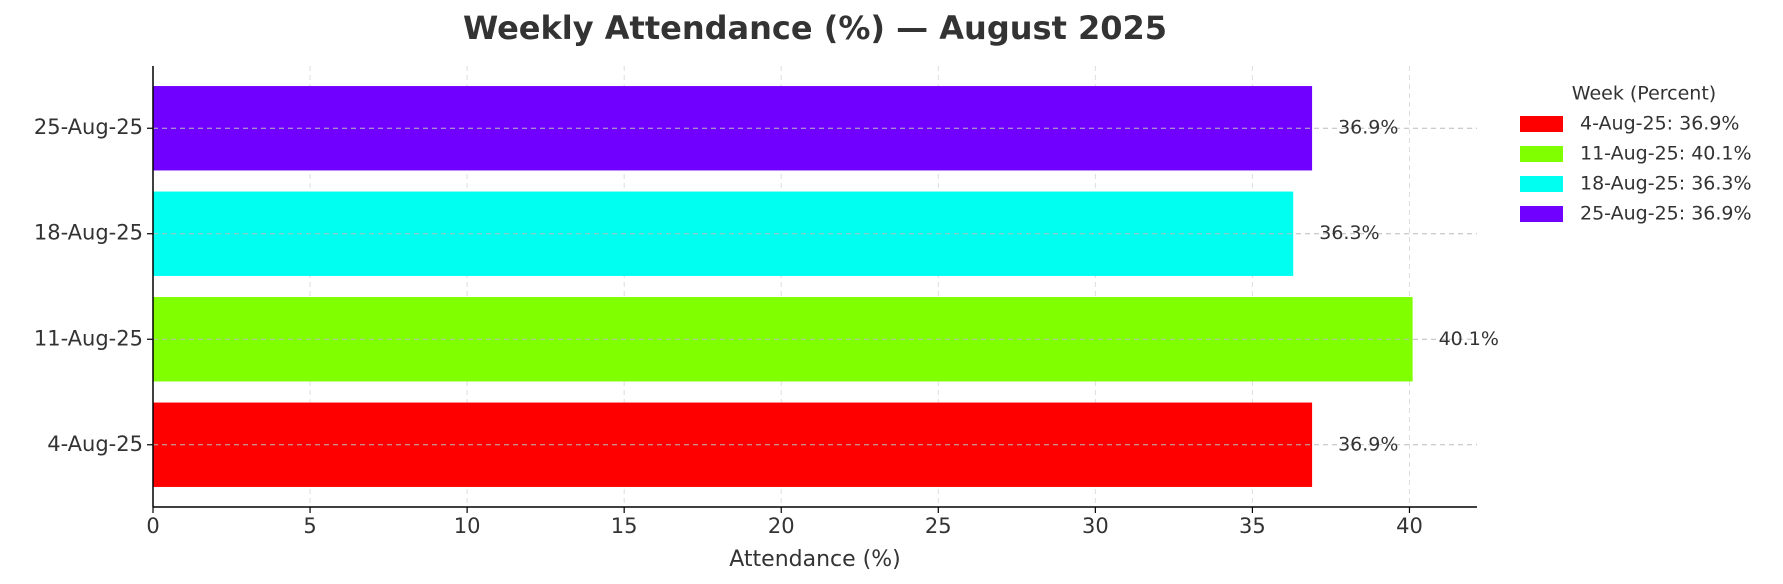 The width and height of the screenshot is (1783, 584). What do you see at coordinates (1666, 214) in the screenshot?
I see `legend-label: 25-Aug-25: 36.9%` at bounding box center [1666, 214].